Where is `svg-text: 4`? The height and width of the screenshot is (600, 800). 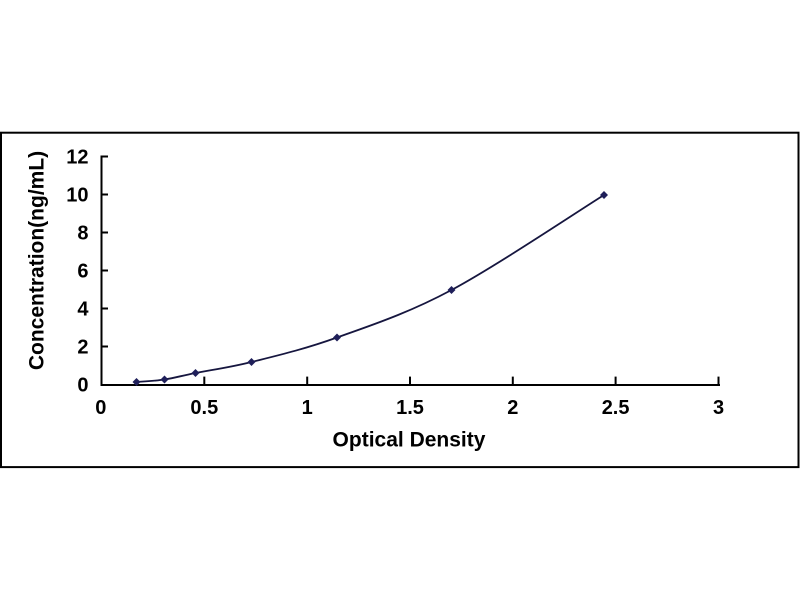 svg-text: 4 is located at coordinates (83, 310).